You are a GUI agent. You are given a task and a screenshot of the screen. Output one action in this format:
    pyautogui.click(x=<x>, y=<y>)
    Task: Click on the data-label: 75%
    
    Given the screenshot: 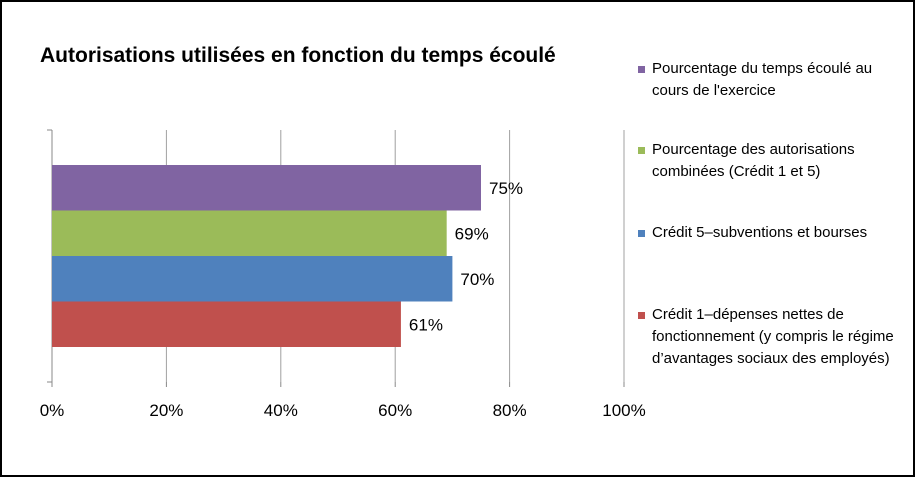 What is the action you would take?
    pyautogui.click(x=506, y=188)
    